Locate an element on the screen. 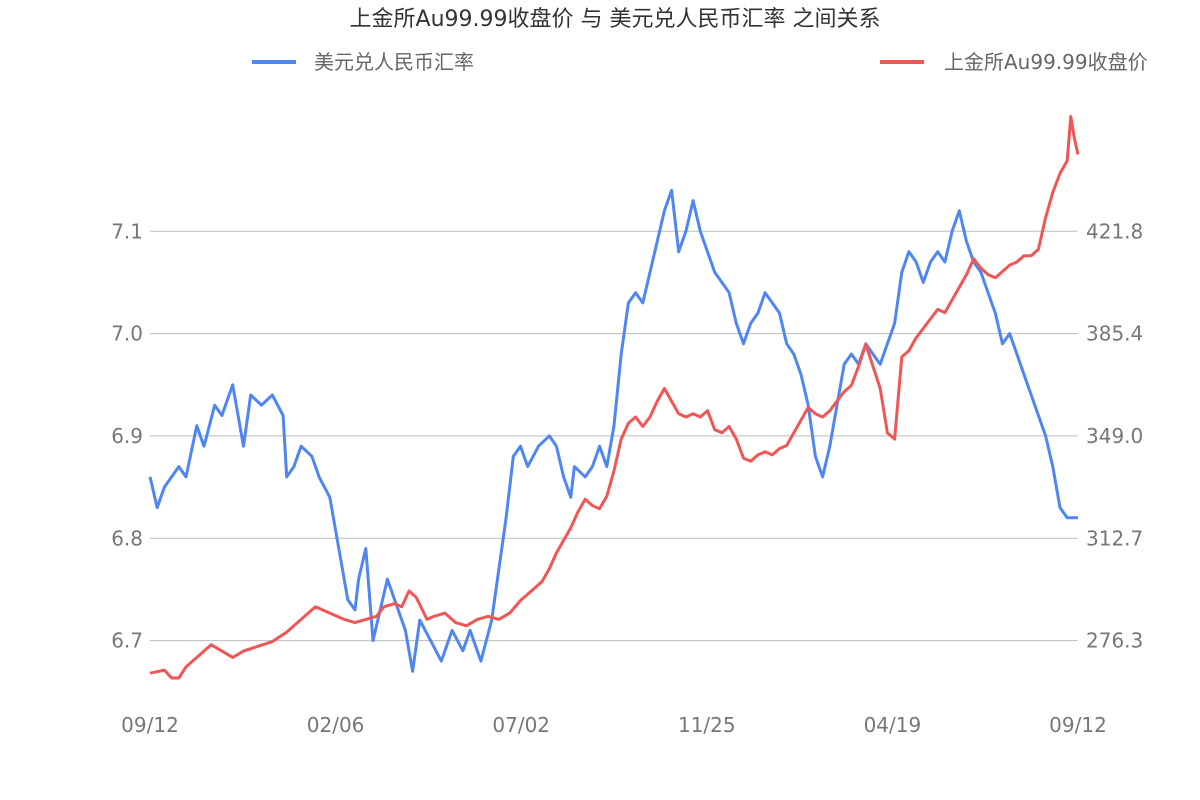 This screenshot has width=1200, height=800. right-axis-ticks: 276.3 312.7 349.0 385.4 421.8 is located at coordinates (1114, 435).